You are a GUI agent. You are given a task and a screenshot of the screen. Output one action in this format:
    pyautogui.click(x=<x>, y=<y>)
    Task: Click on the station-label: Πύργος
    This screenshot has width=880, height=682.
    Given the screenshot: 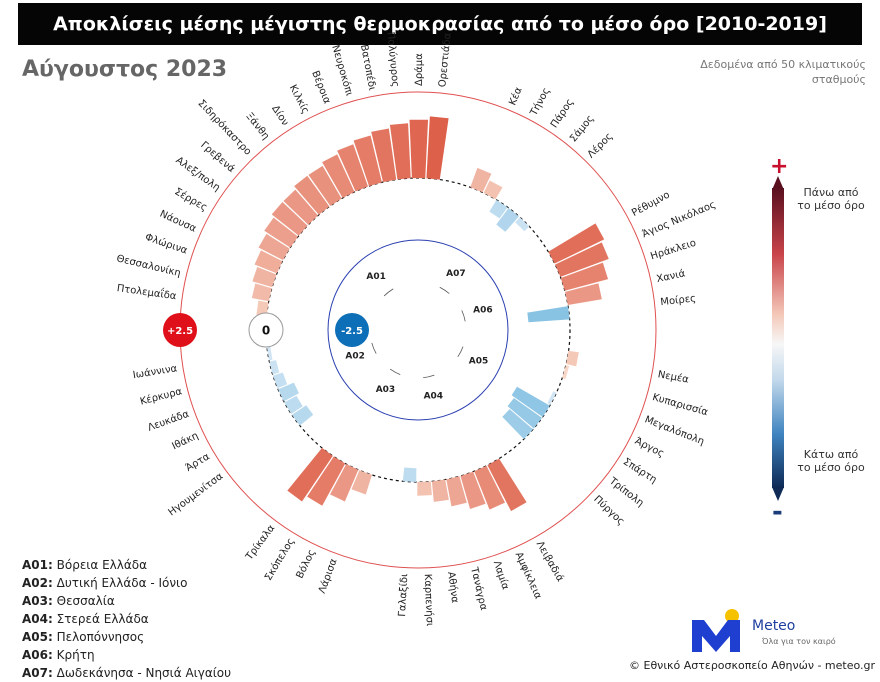 What is the action you would take?
    pyautogui.click(x=609, y=510)
    